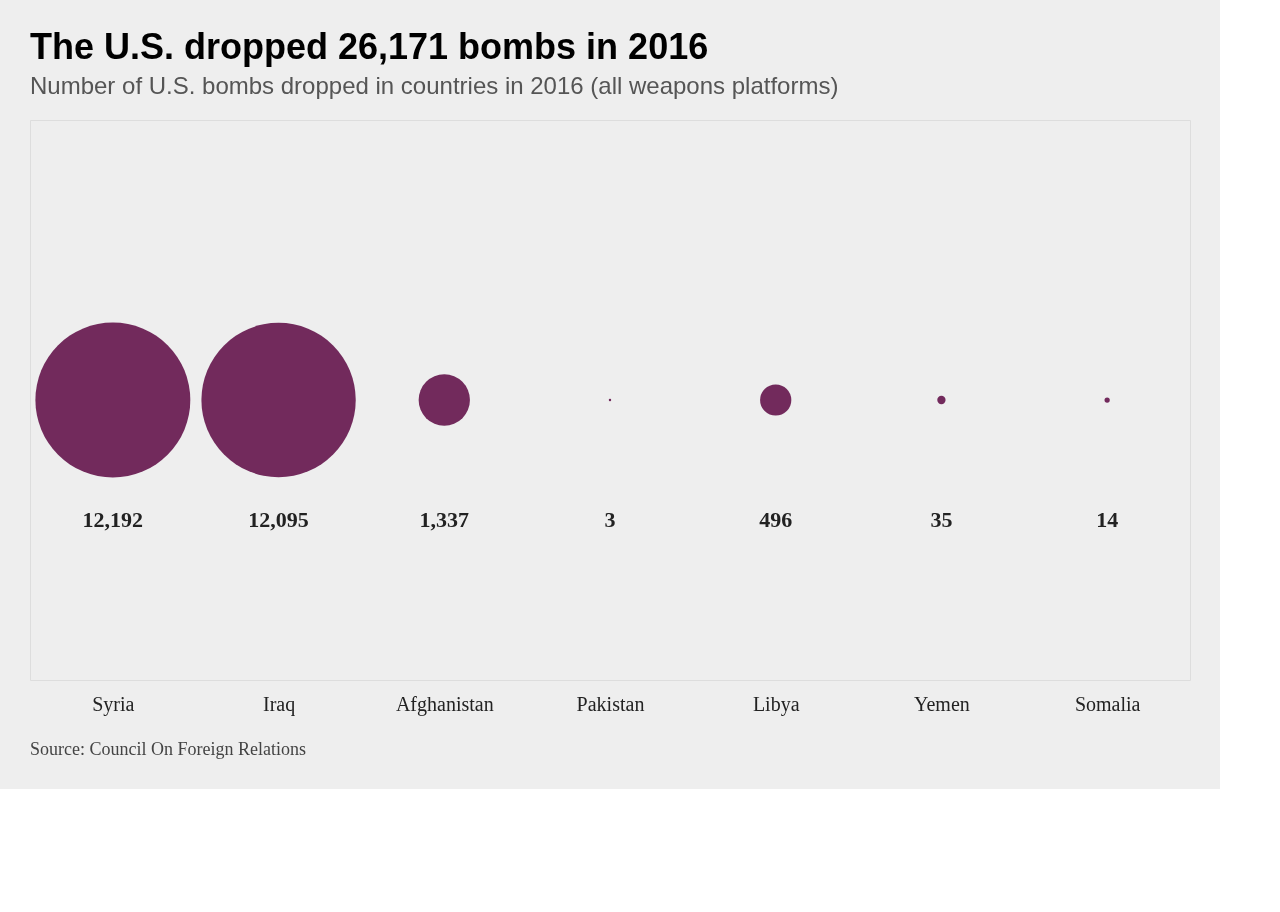  I want to click on data-label: 3, so click(610, 519).